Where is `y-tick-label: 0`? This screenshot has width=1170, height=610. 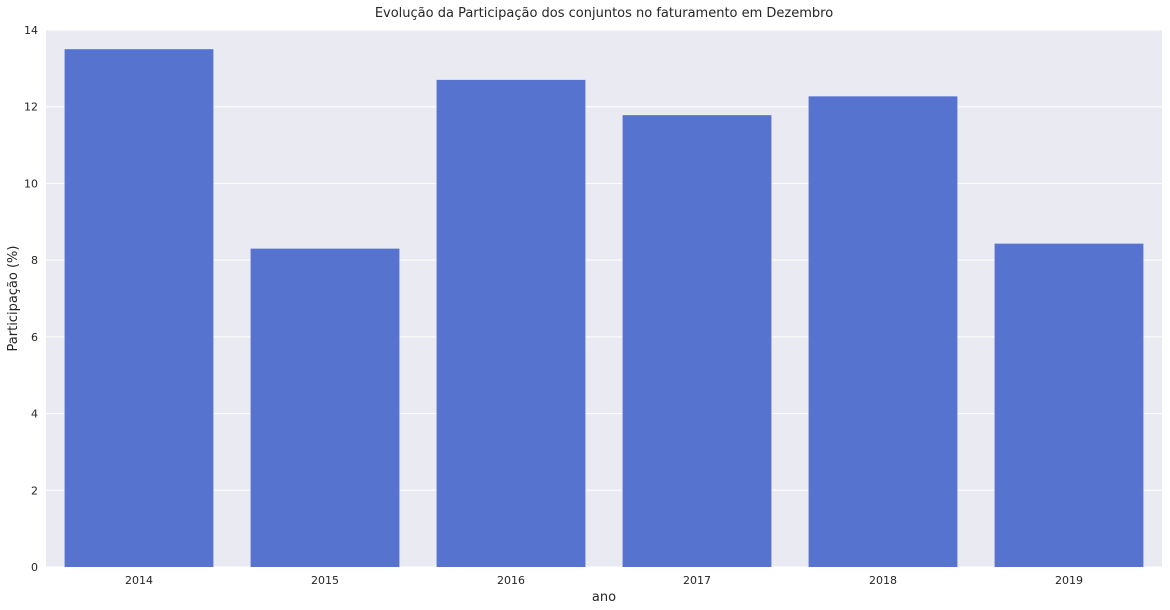
y-tick-label: 0 is located at coordinates (34, 567).